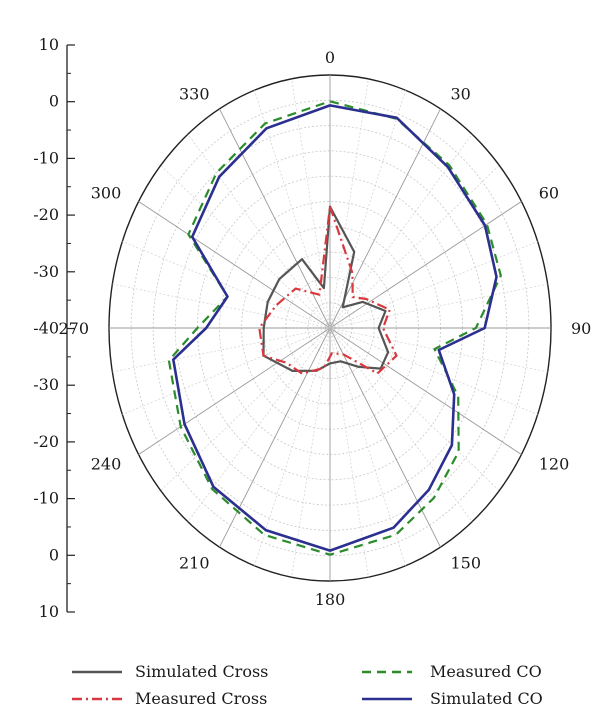  What do you see at coordinates (194, 563) in the screenshot?
I see `angle-label: 210` at bounding box center [194, 563].